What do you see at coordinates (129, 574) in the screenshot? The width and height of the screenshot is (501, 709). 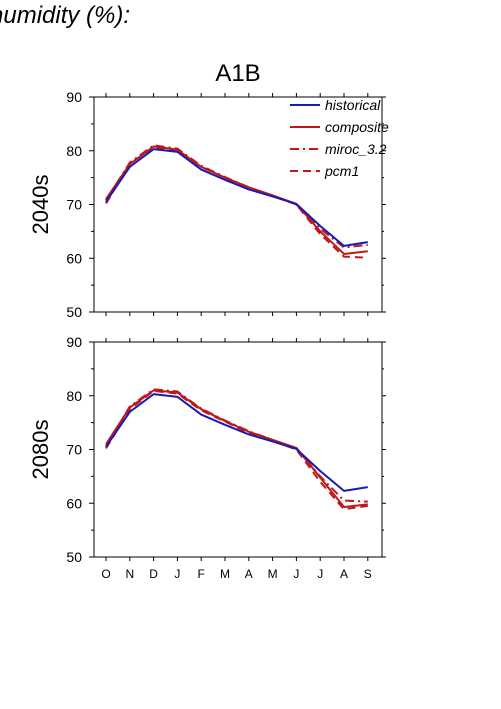 I see `x-tick-label: N` at bounding box center [129, 574].